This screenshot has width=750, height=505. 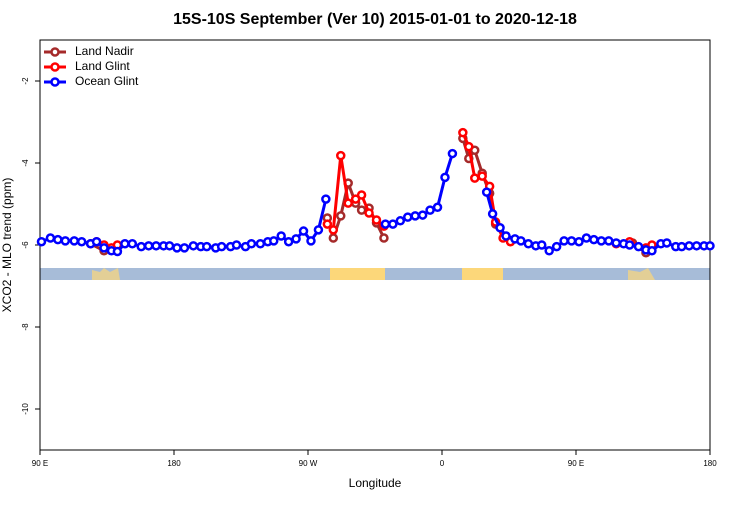 What do you see at coordinates (7, 245) in the screenshot?
I see `y-axis-label: XCO2 - MLO trend (ppm)` at bounding box center [7, 245].